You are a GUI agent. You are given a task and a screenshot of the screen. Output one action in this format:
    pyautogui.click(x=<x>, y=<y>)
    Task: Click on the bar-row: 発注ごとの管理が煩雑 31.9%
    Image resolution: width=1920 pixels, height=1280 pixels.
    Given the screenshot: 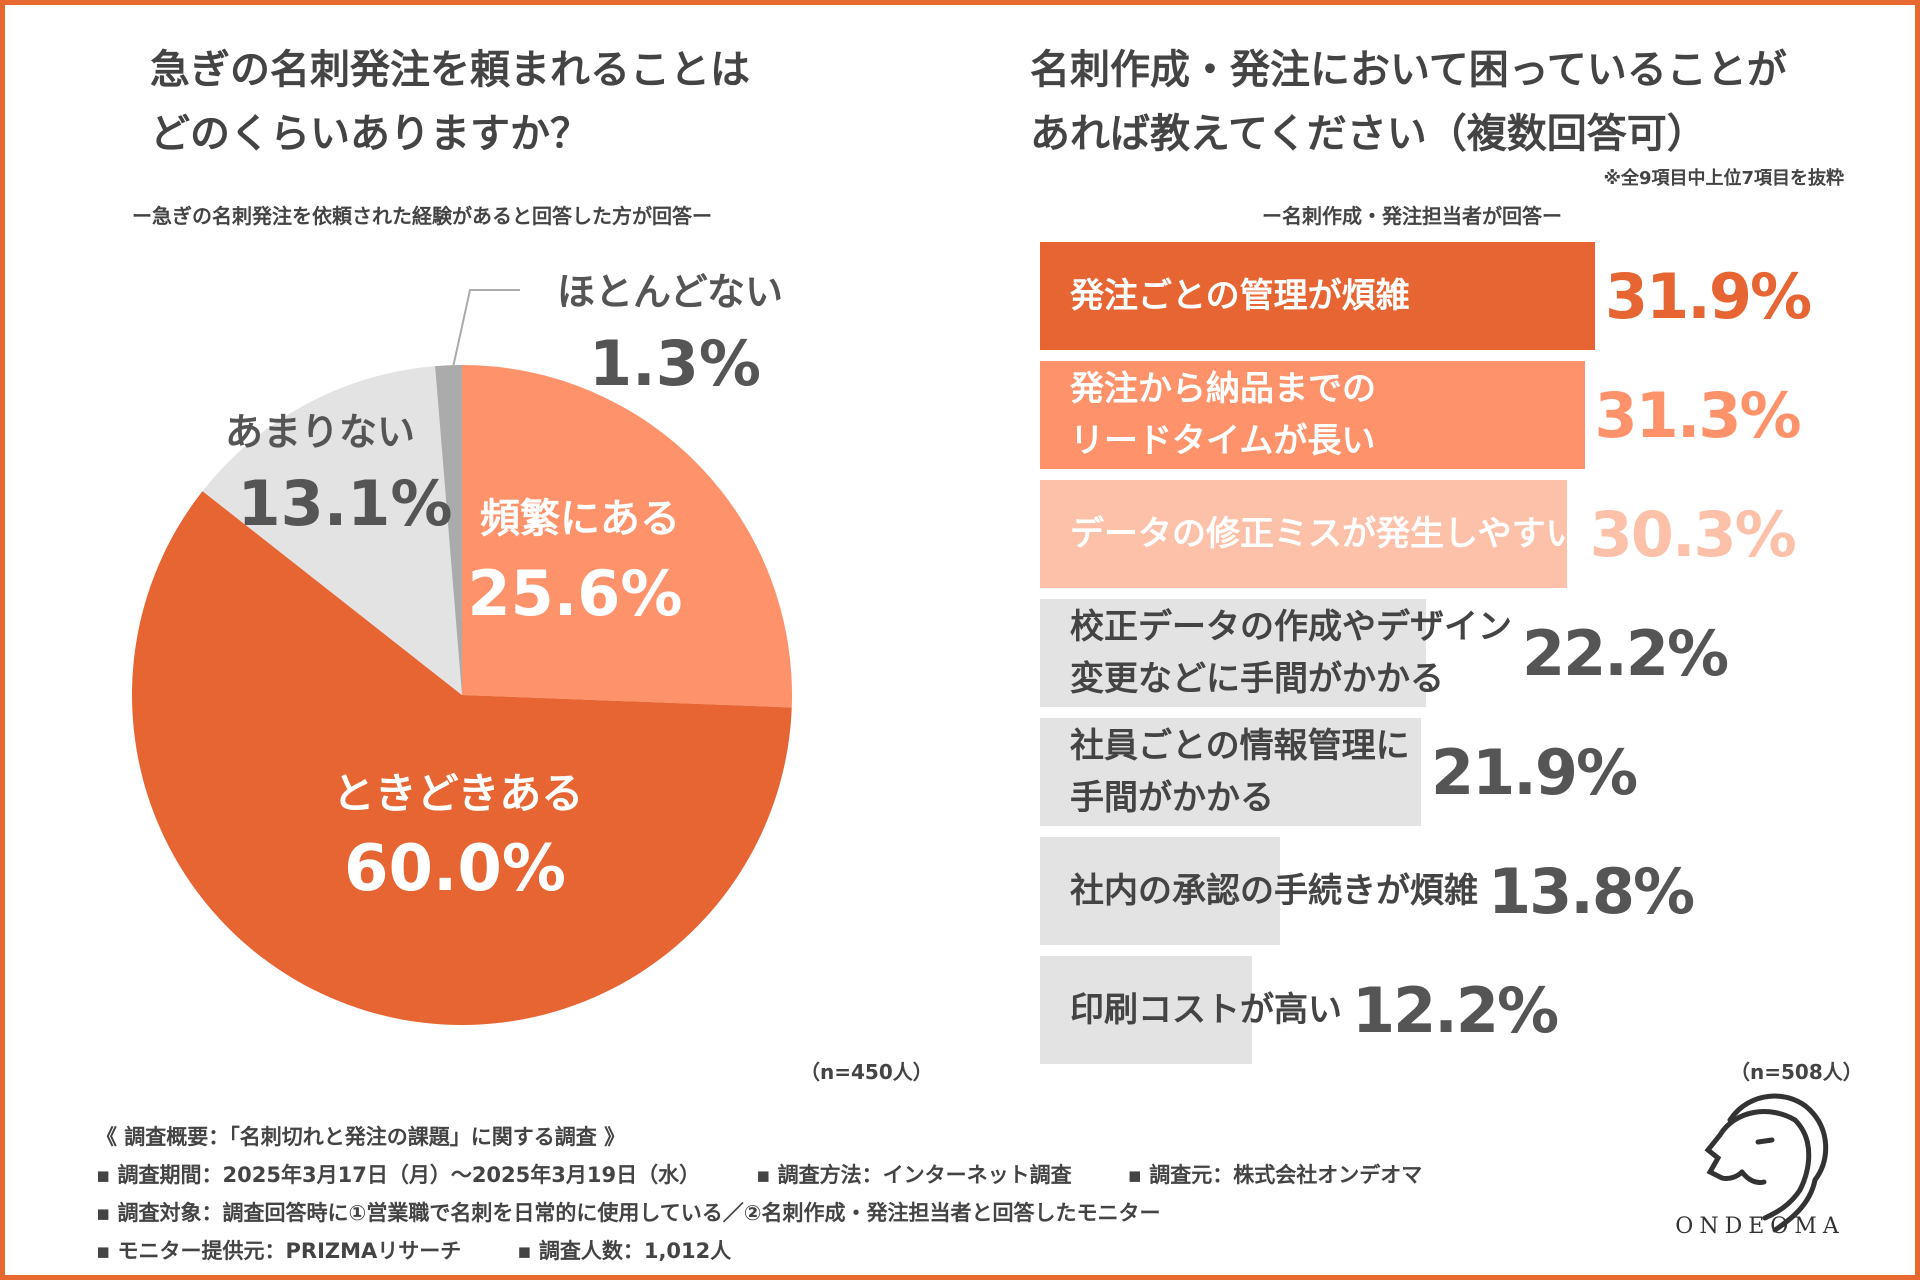 What is the action you would take?
    pyautogui.click(x=1460, y=296)
    